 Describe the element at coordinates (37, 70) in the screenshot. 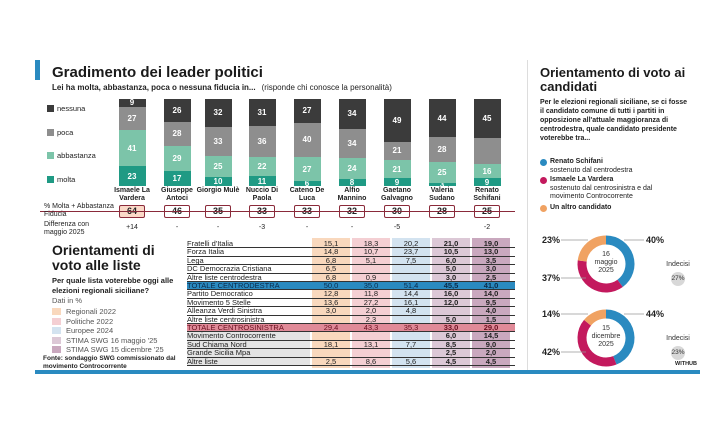

I see `accent-bar` at that location.